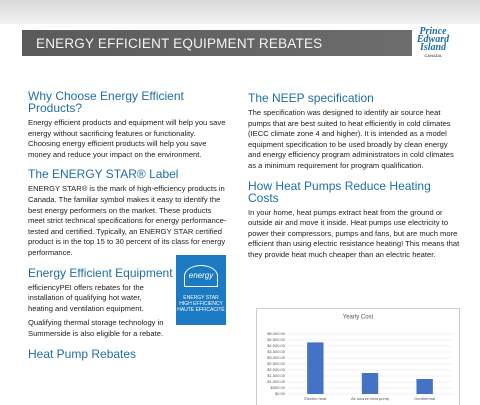 Image resolution: width=480 pixels, height=405 pixels. Describe the element at coordinates (103, 174) in the screenshot. I see `section-heading: The ENERGY STAR® Label` at that location.